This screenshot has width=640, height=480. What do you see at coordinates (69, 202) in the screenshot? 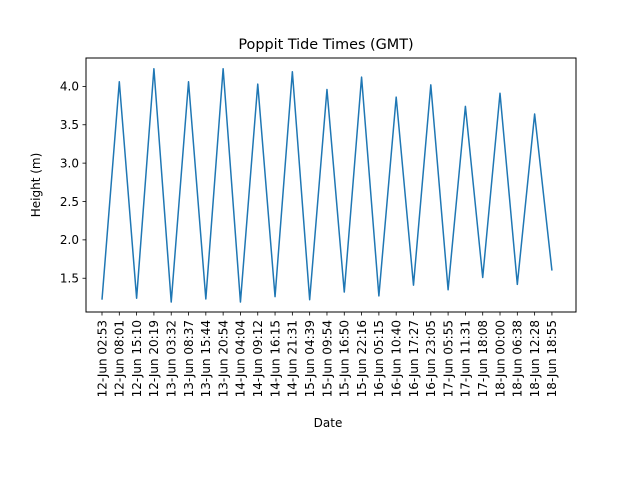
I see `y-tick-label: 2.5` at bounding box center [69, 202].